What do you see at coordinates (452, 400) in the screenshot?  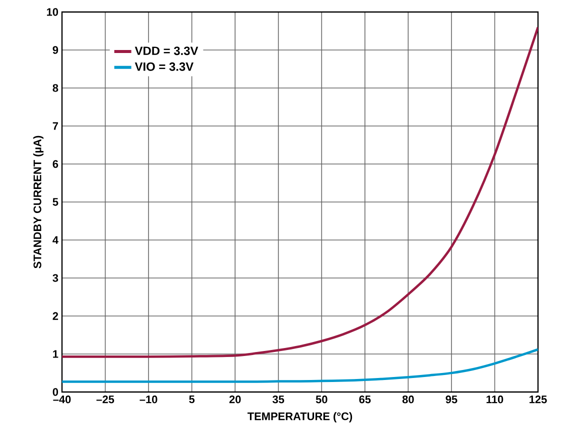 I see `x-tick-label: 95` at bounding box center [452, 400].